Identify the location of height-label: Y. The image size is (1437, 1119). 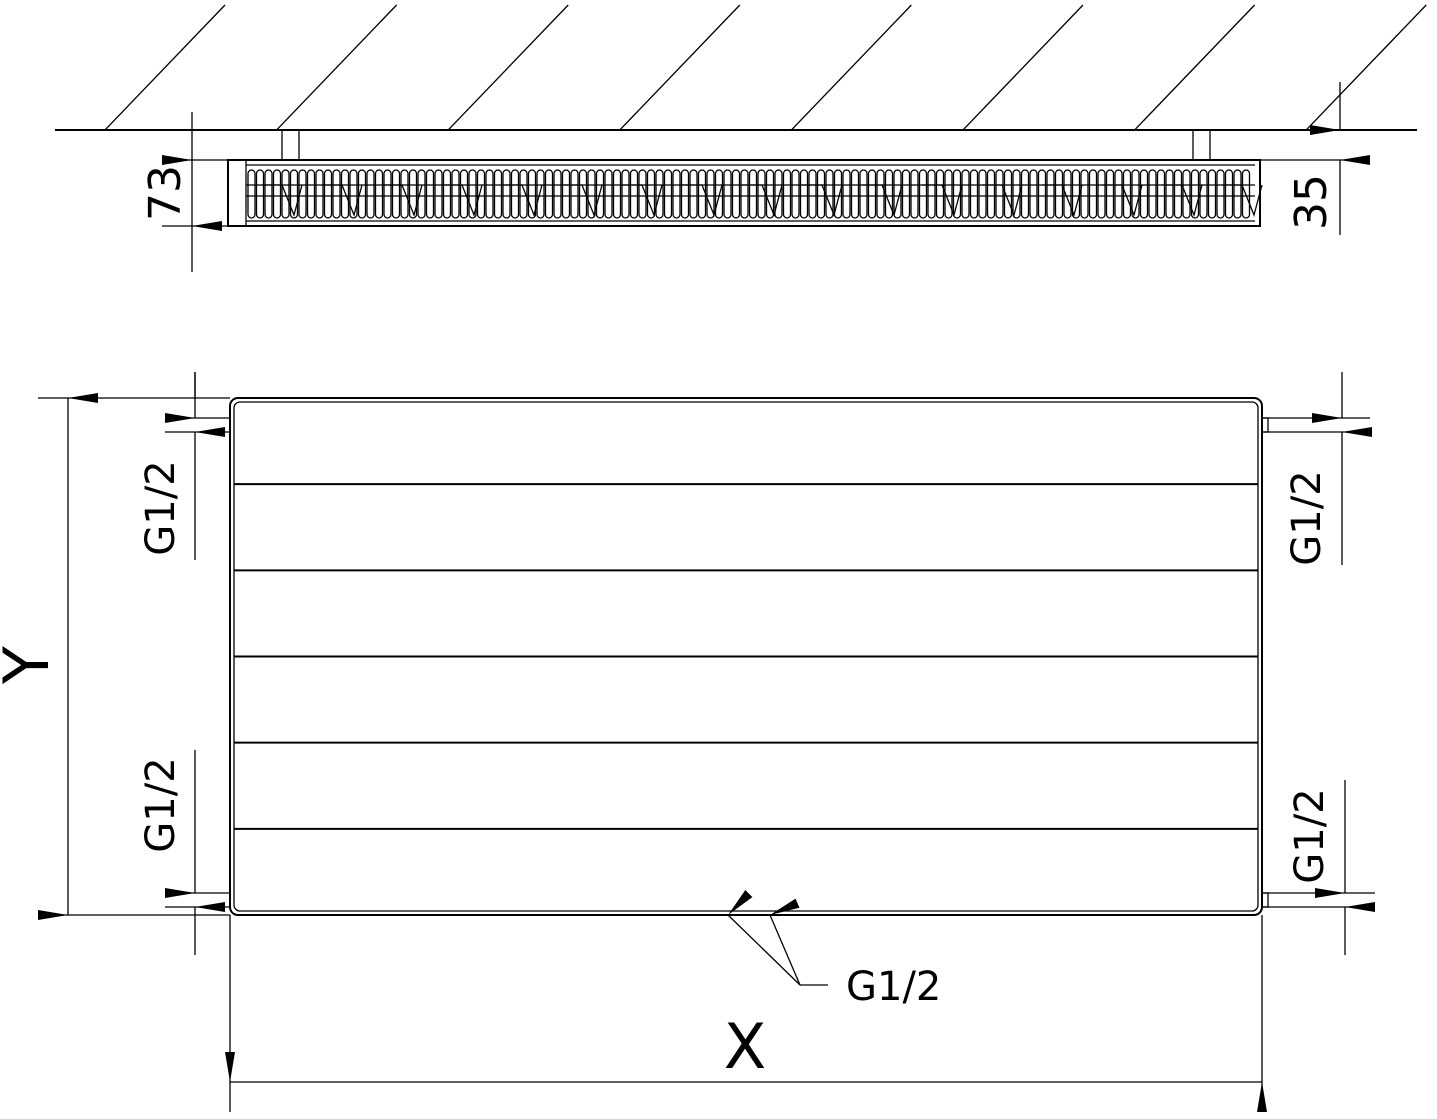
(31, 665).